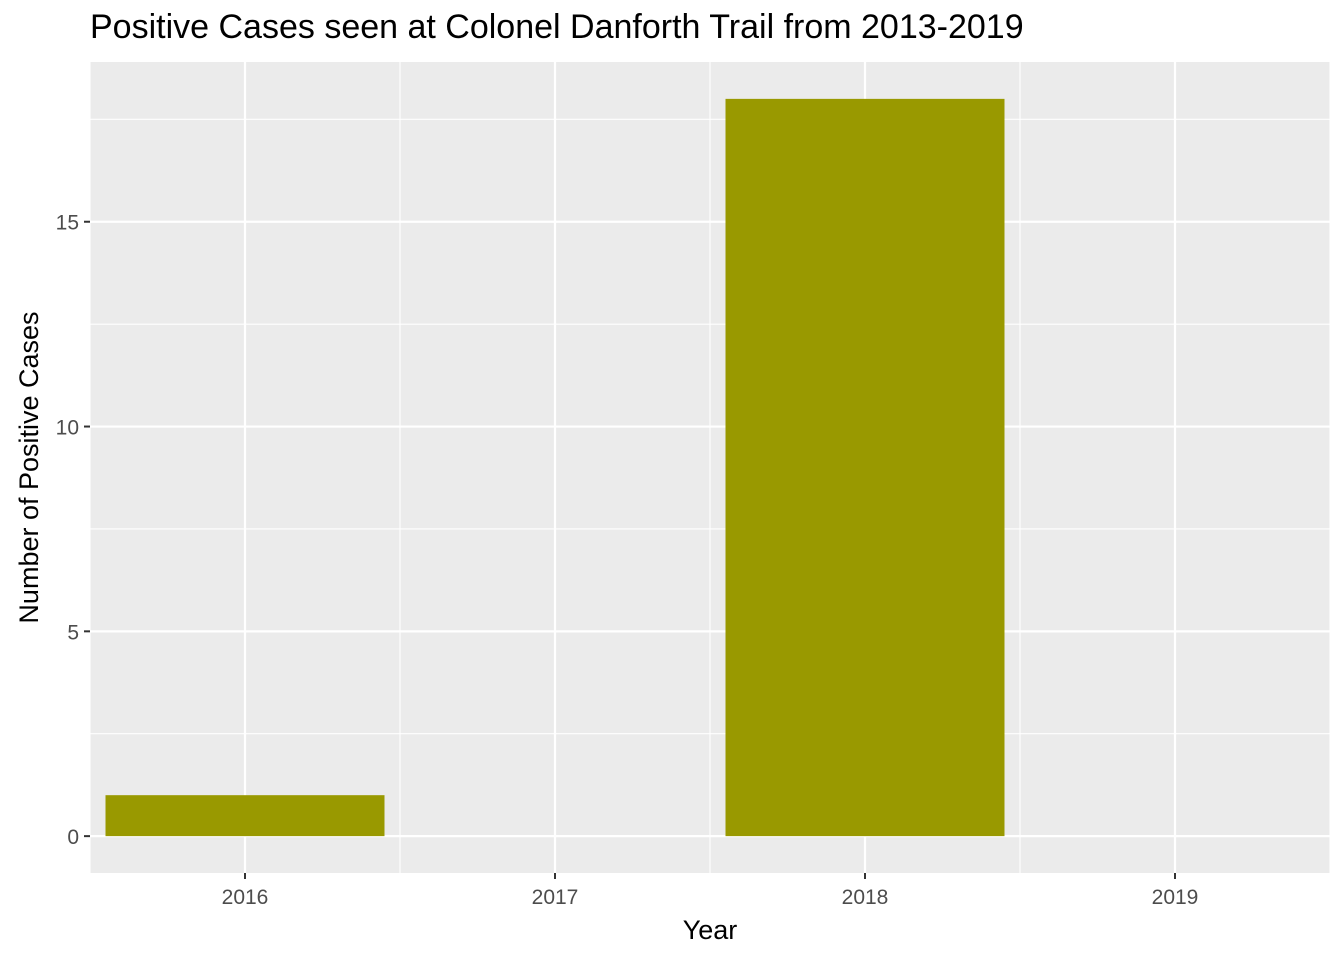 The height and width of the screenshot is (960, 1344). What do you see at coordinates (73, 530) in the screenshot?
I see `y-axis: 0 5 10 15` at bounding box center [73, 530].